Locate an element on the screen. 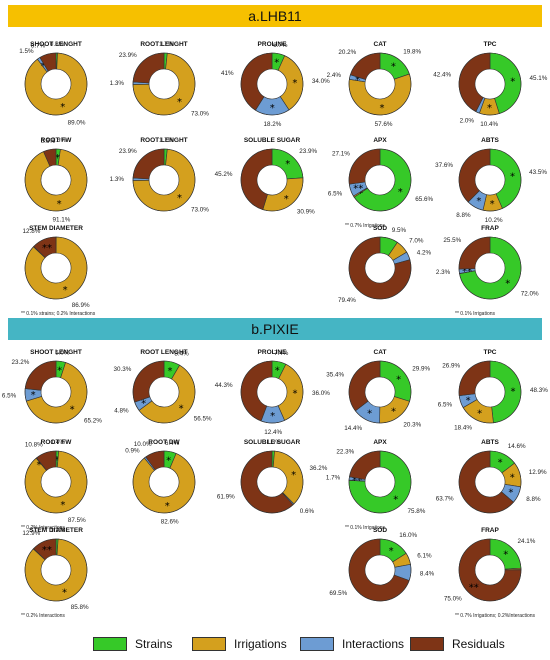 This screenshot has height=660, width=550. slice-label: 22.3% is located at coordinates (345, 451).